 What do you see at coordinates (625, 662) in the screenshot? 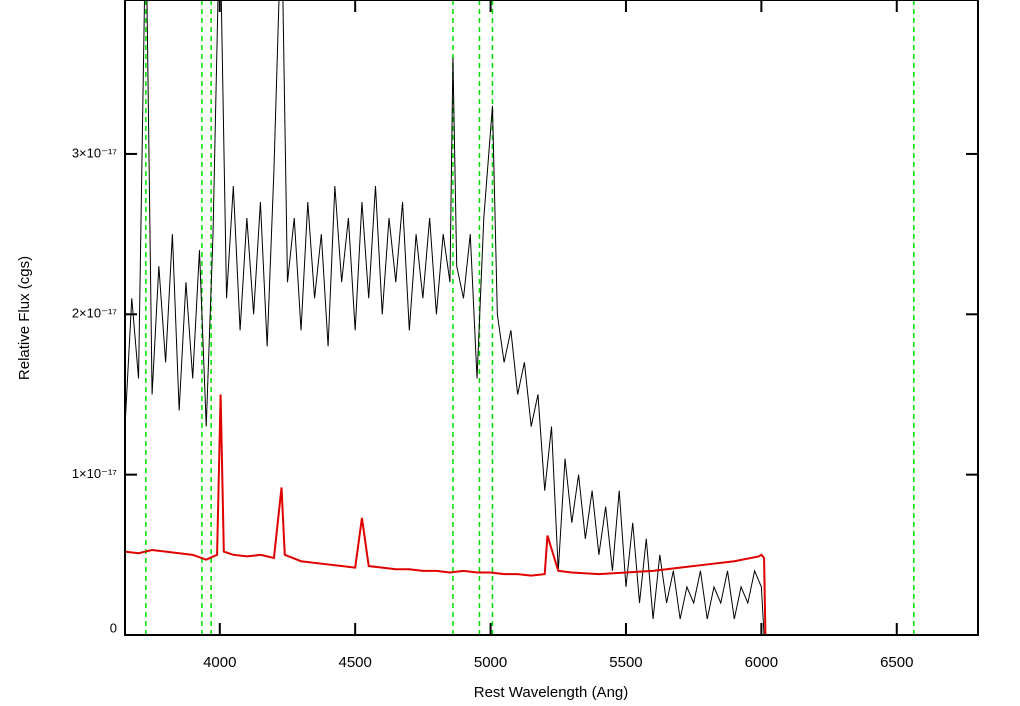
I see `x-tick-label: 5500` at bounding box center [625, 662].